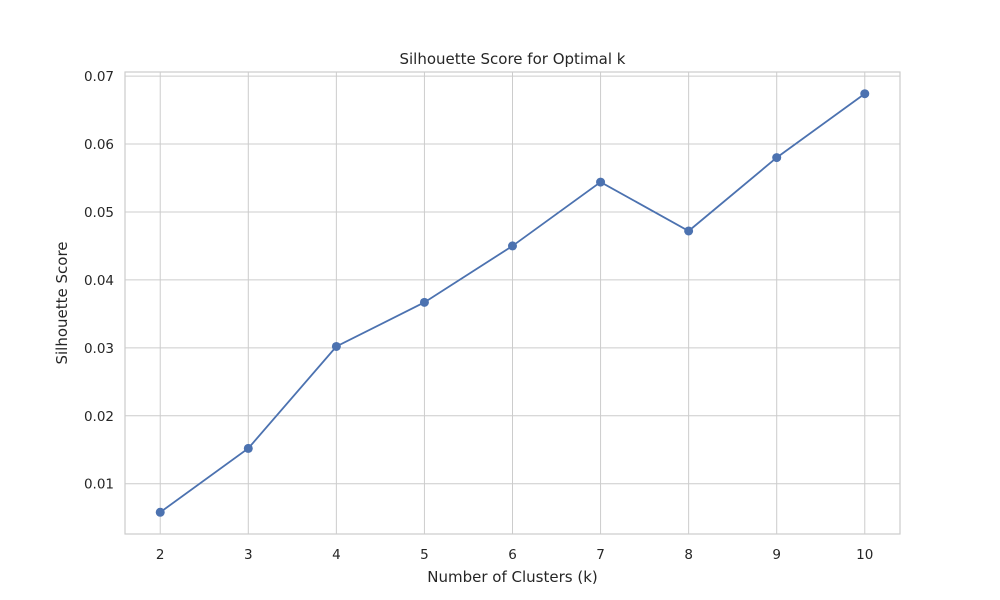 This screenshot has height=600, width=1000. Describe the element at coordinates (776, 555) in the screenshot. I see `x-tick-label: 9` at that location.